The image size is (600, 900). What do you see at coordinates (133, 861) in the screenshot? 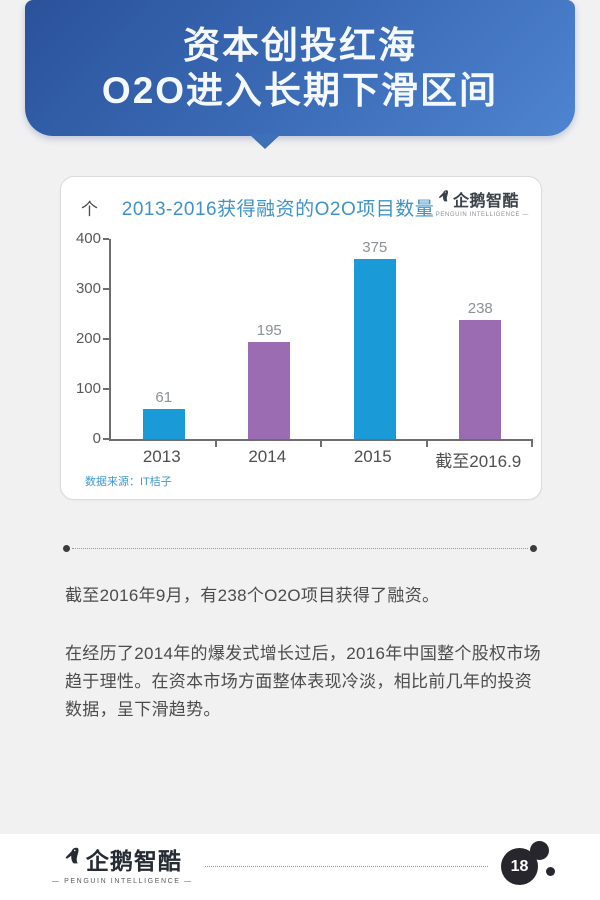
I see `footer-brand-name: 企鹅智酷` at bounding box center [133, 861].